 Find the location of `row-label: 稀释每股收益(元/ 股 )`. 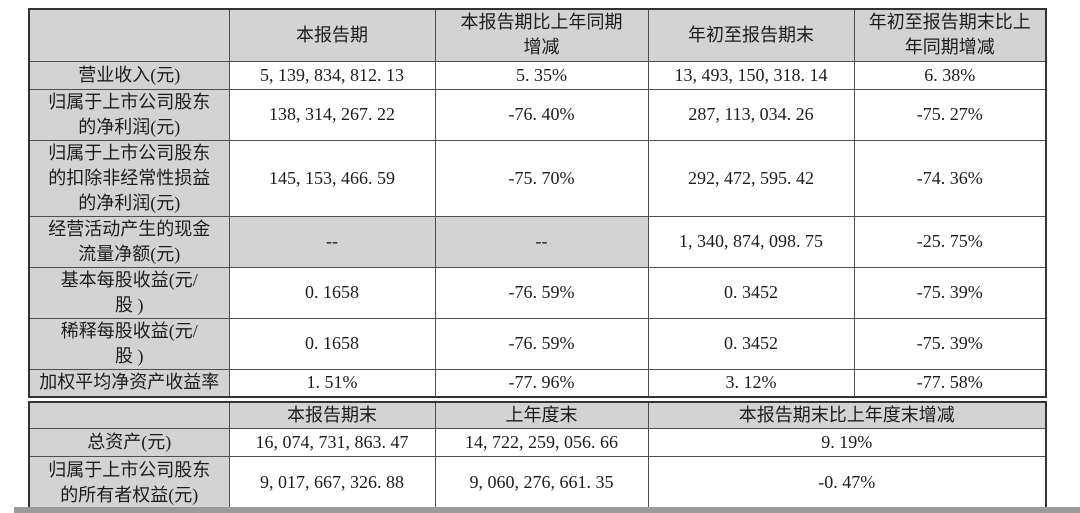

row-label: 稀释每股收益(元/ 股 ) is located at coordinates (129, 343).